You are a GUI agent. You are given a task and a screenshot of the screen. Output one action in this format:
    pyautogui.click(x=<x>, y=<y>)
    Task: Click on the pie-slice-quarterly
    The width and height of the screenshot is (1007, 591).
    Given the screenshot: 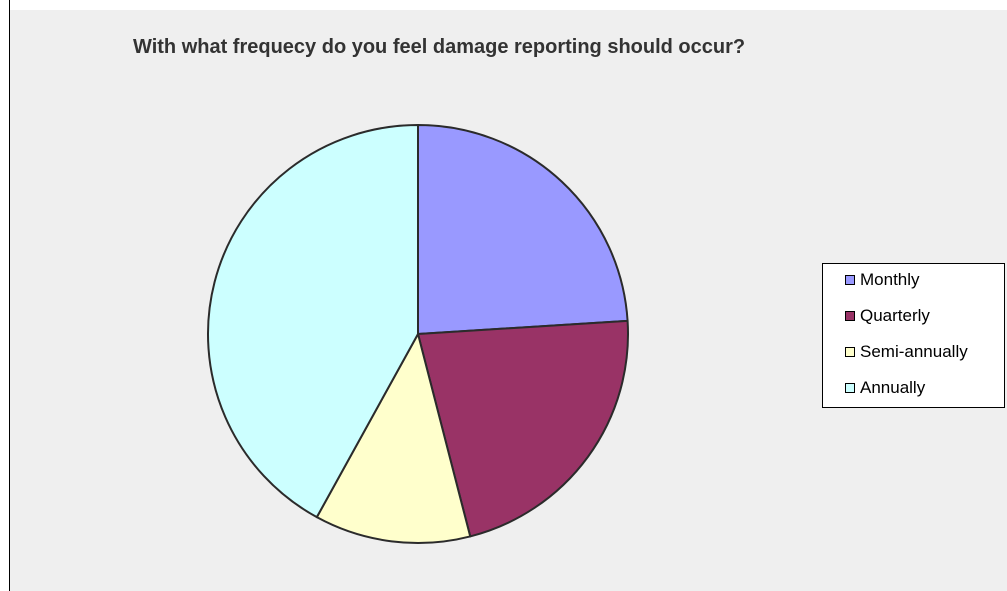 What is the action you would take?
    pyautogui.click(x=523, y=428)
    